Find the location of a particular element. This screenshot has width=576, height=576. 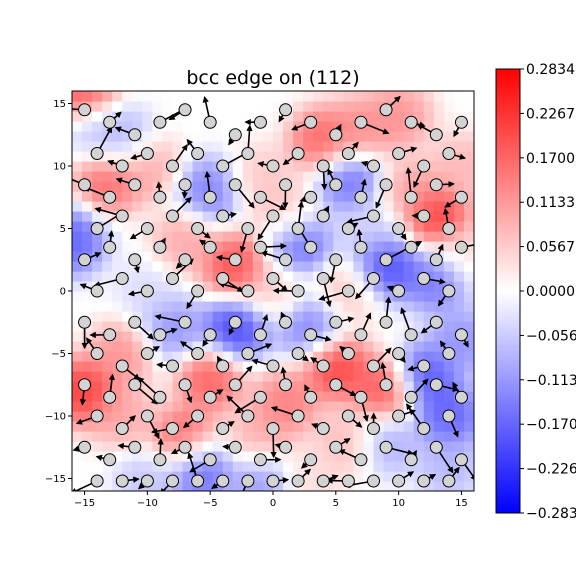

x-tick-label: −15 is located at coordinates (84, 503).